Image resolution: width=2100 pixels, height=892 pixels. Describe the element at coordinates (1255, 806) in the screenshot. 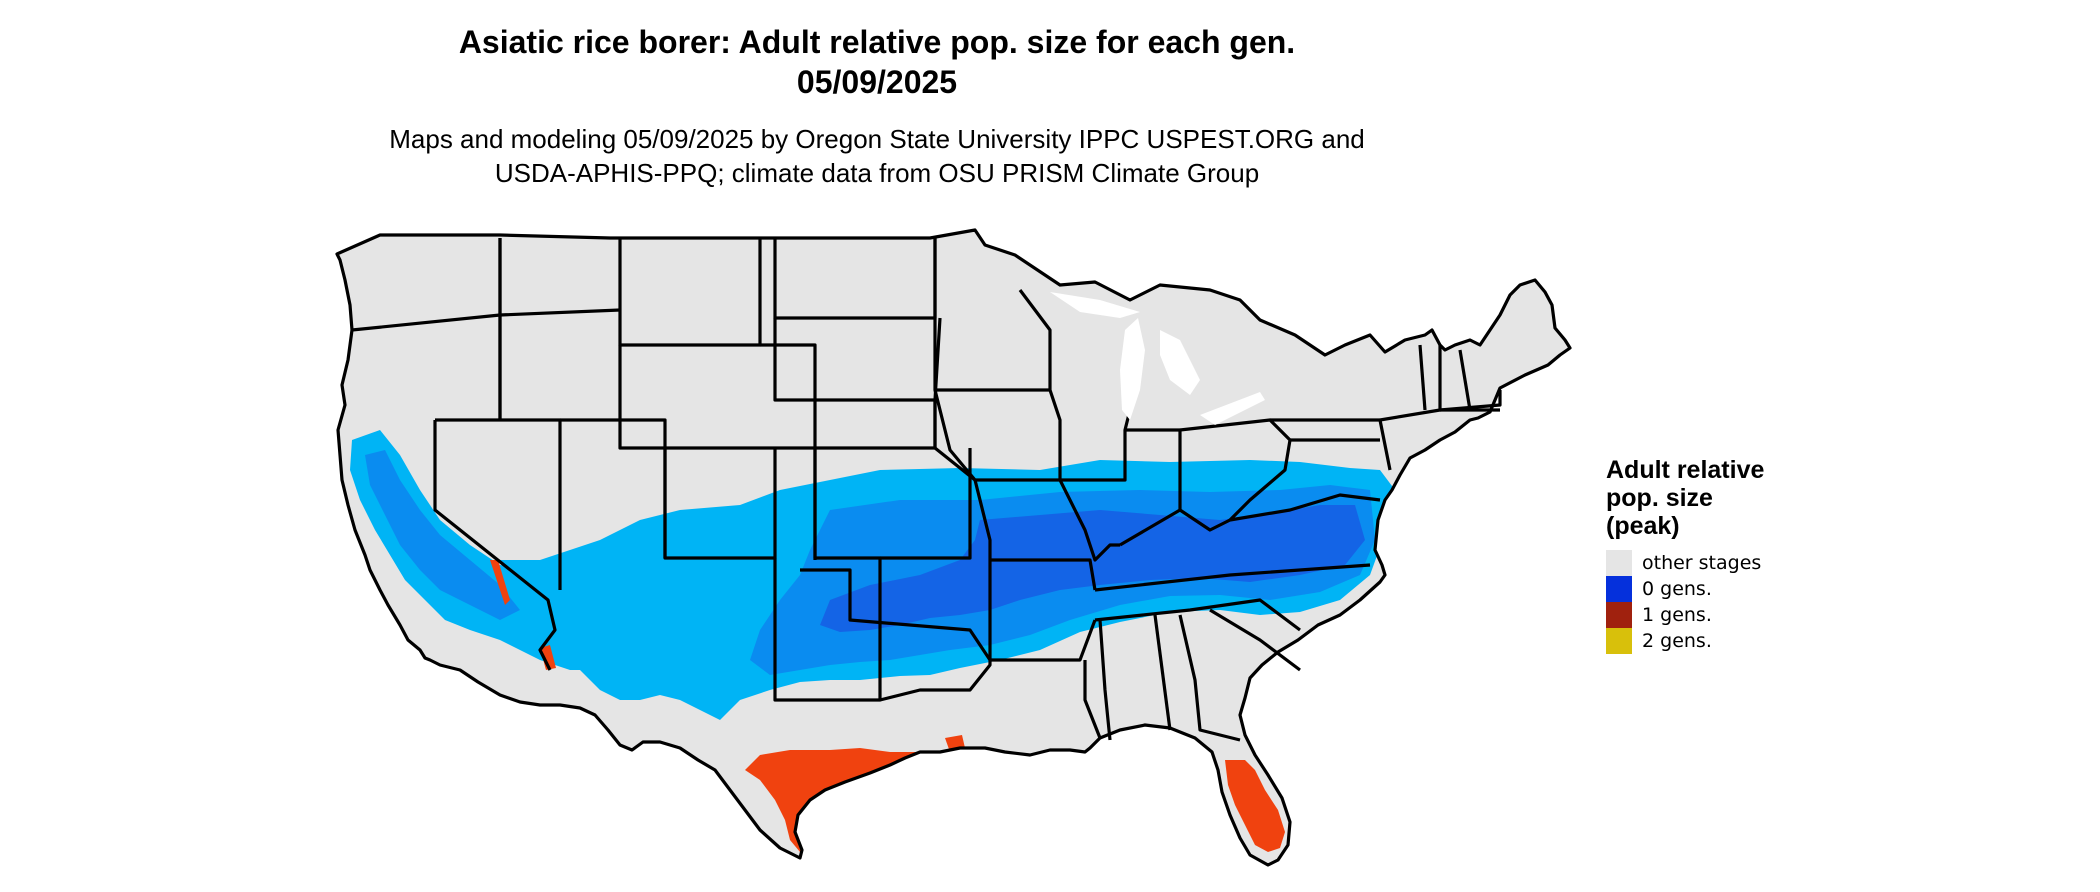

I see `zone-florida-red` at that location.